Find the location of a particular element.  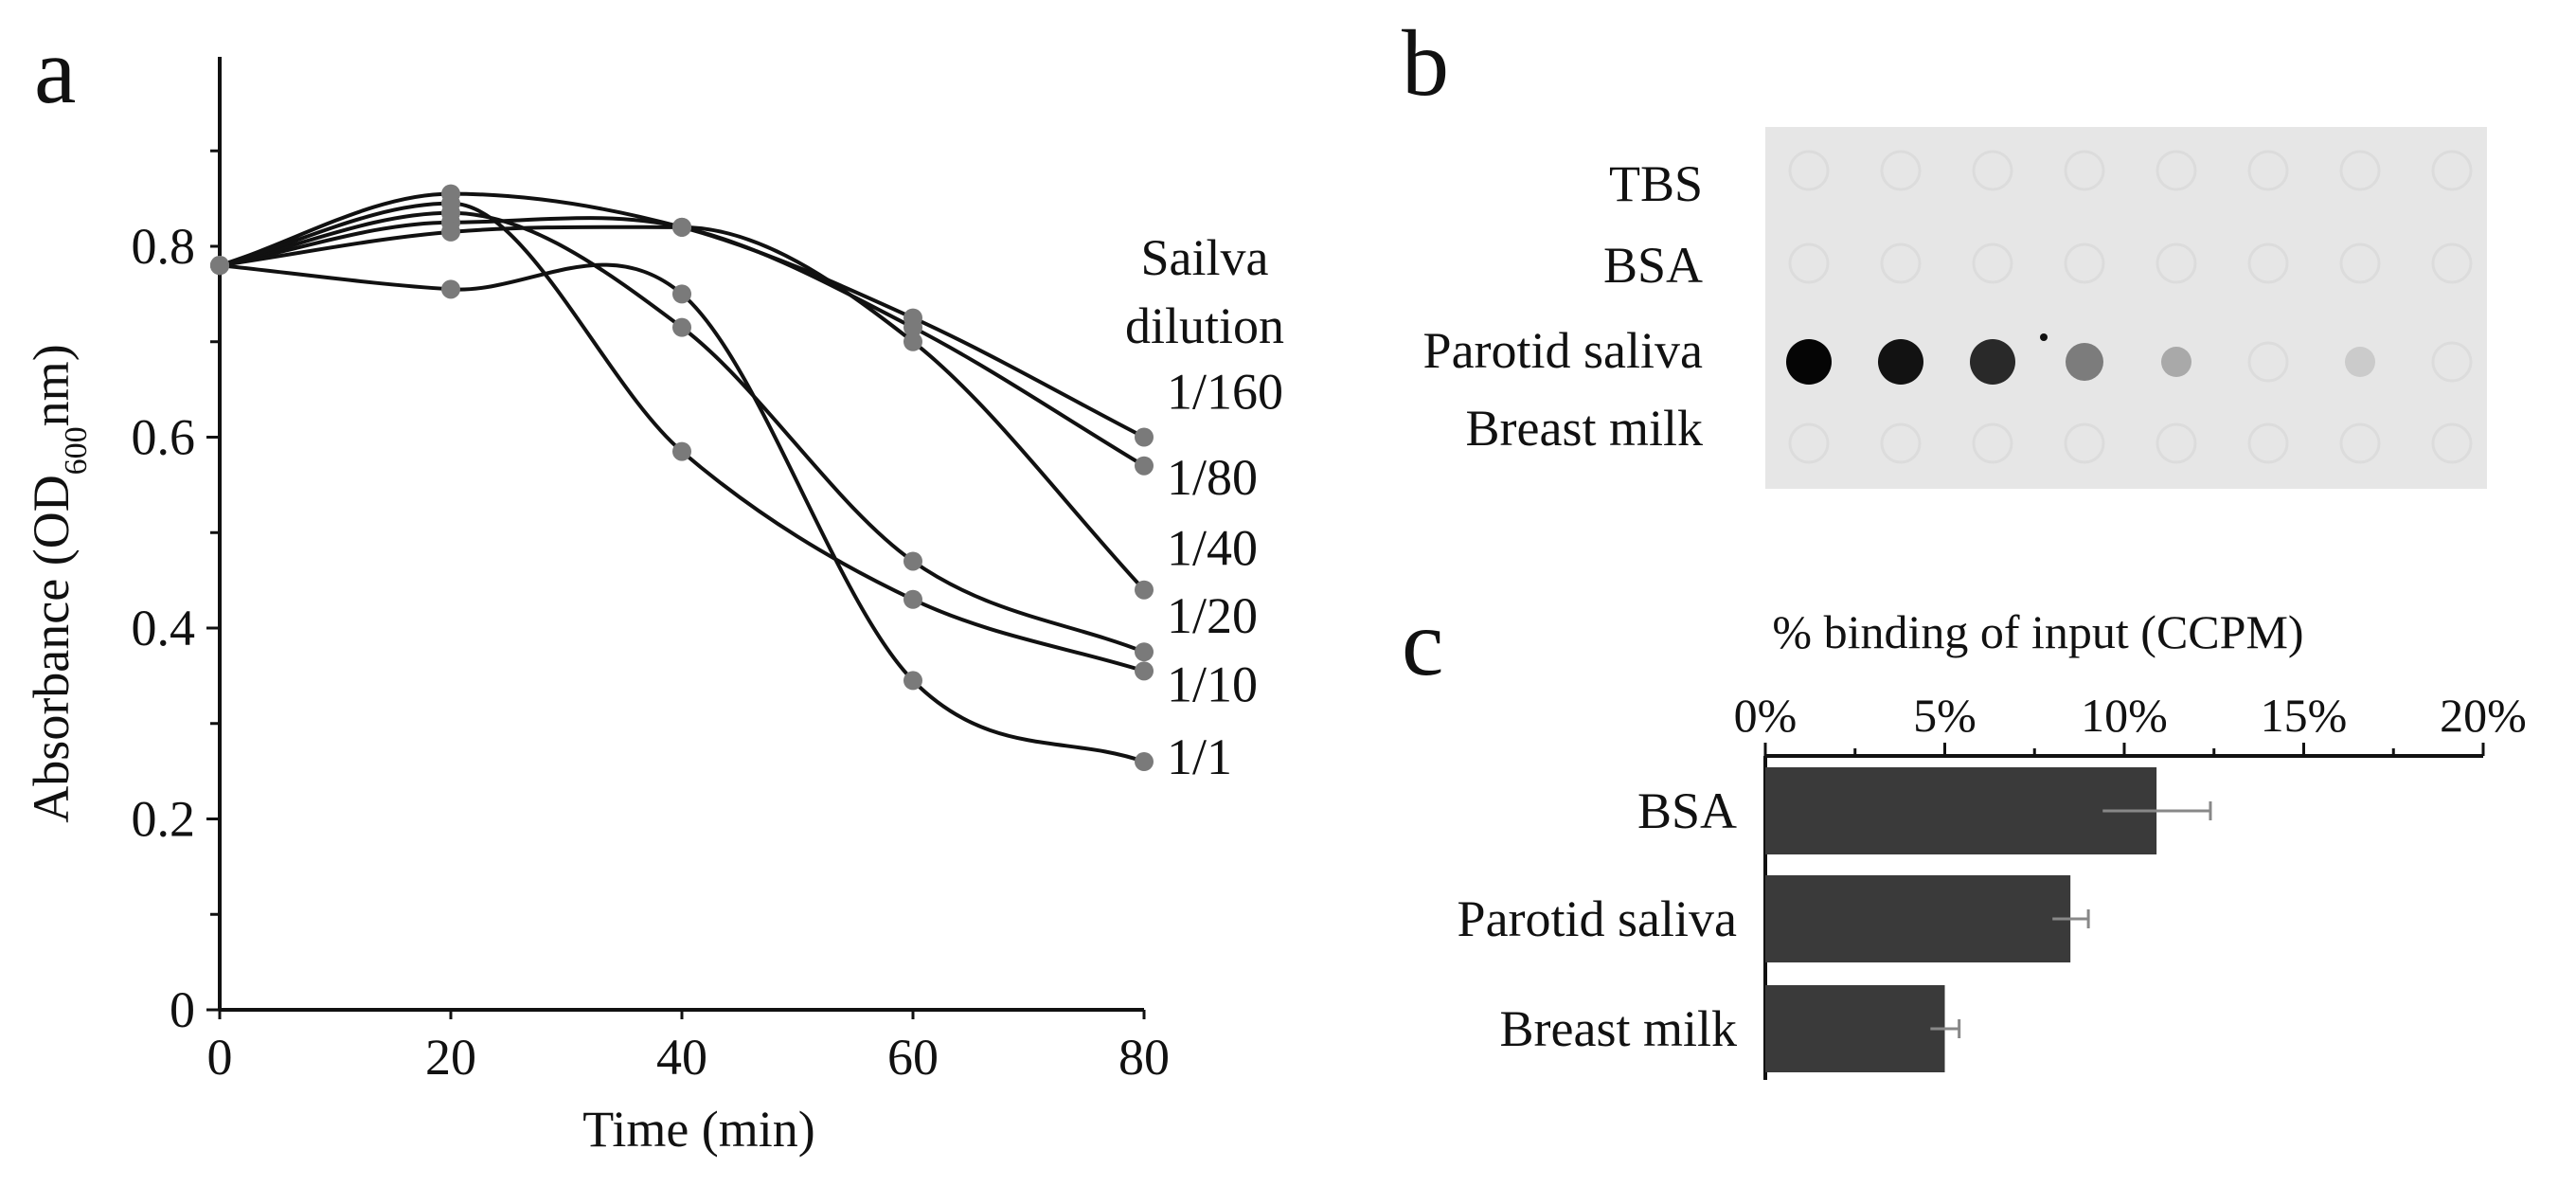

b-row-label-parotid-saliva: Parotid saliva is located at coordinates (1563, 350).